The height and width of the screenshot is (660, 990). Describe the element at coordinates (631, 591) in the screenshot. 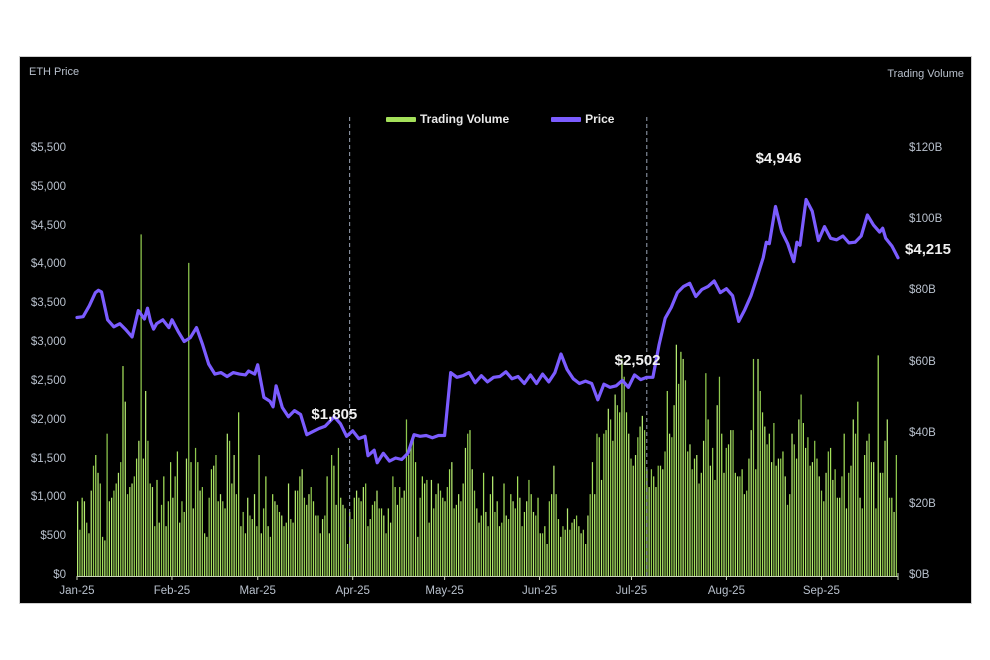

I see `x-tick-label: Jul-25` at that location.